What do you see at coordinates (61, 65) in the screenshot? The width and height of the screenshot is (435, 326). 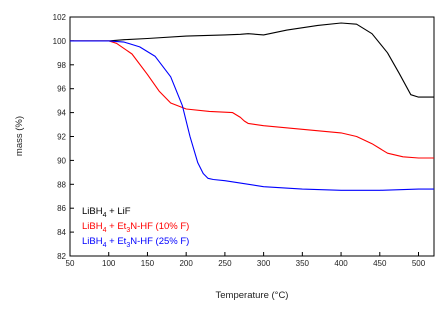 I see `y-tick-label: 98` at bounding box center [61, 65].